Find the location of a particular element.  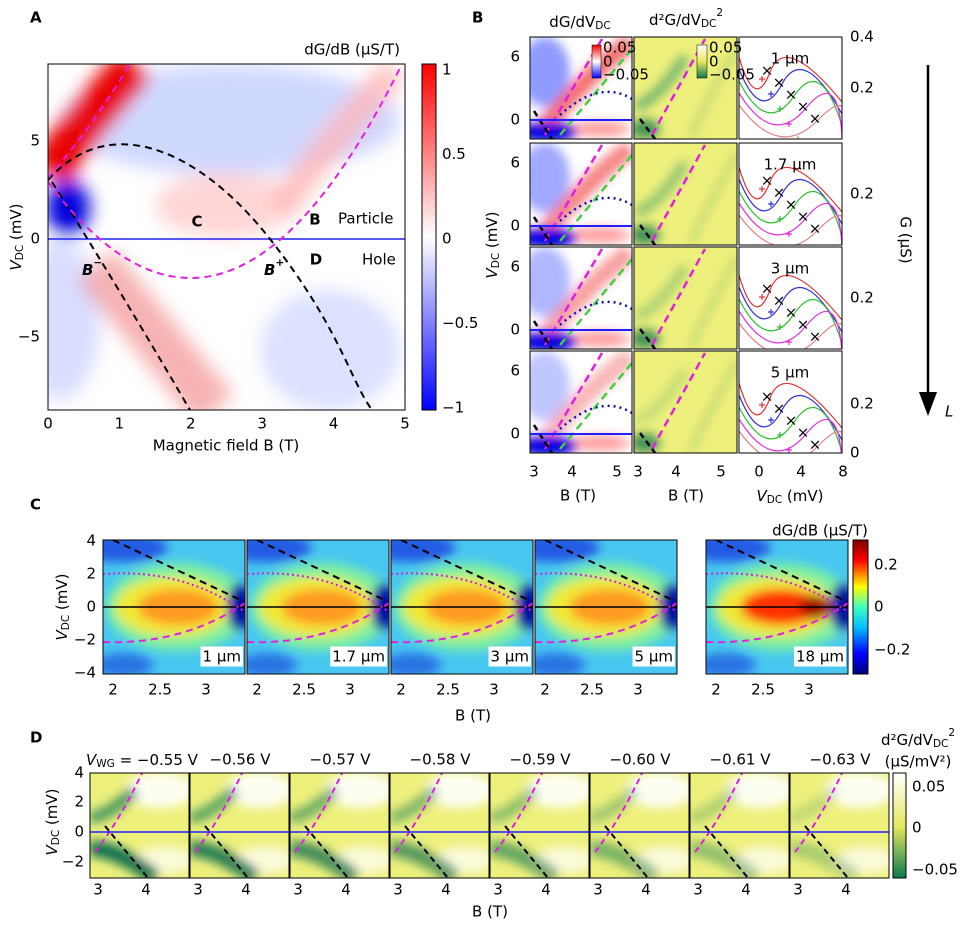

y-tick-label: 0 is located at coordinates (515, 330).